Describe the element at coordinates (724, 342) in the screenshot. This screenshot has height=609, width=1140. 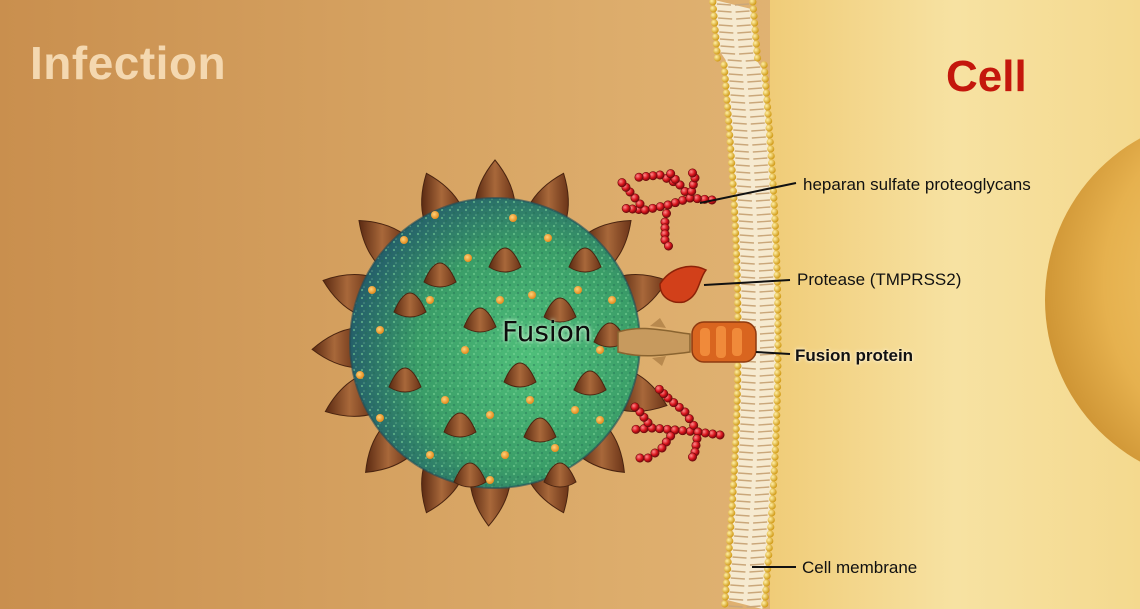
I see `fusion-protein` at that location.